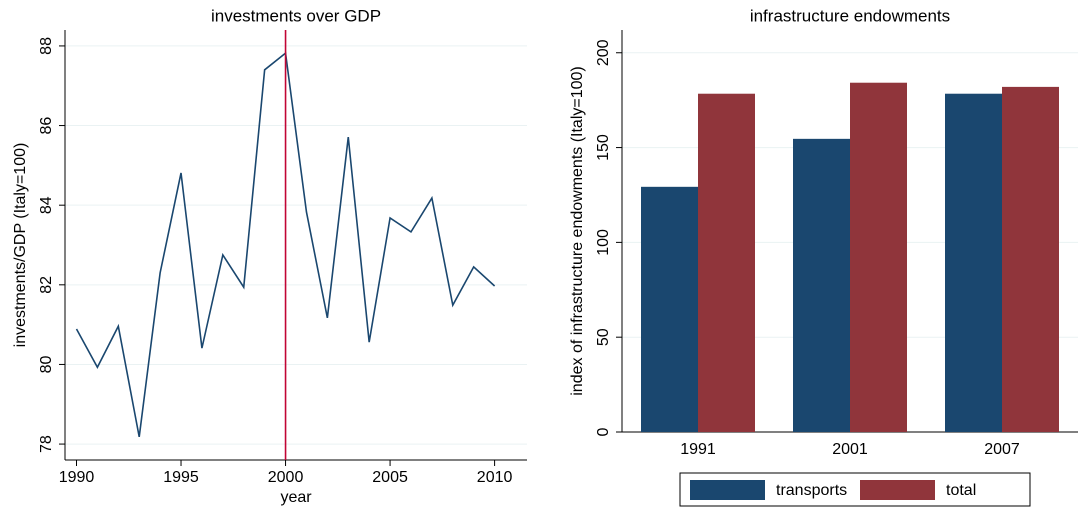 The height and width of the screenshot is (508, 1080). I want to click on y-tick-label: 100, so click(603, 242).